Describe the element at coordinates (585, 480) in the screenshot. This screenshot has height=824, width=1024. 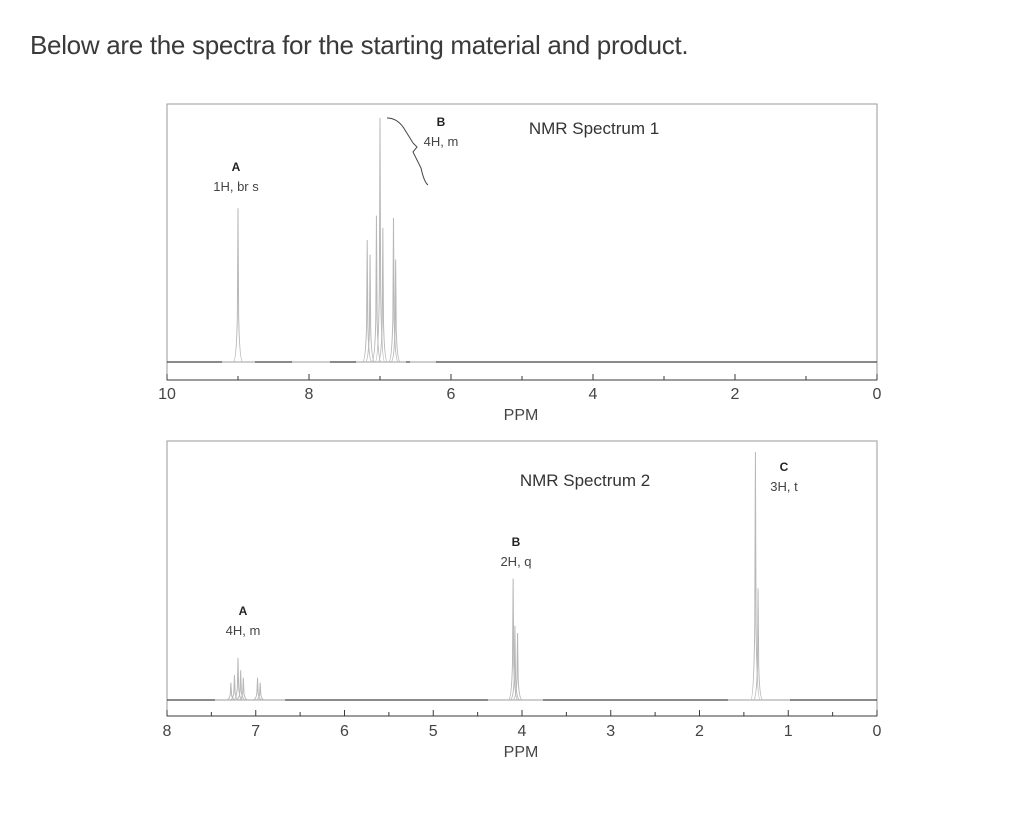
I see `spectrum-2-title: NMR Spectrum 2` at that location.